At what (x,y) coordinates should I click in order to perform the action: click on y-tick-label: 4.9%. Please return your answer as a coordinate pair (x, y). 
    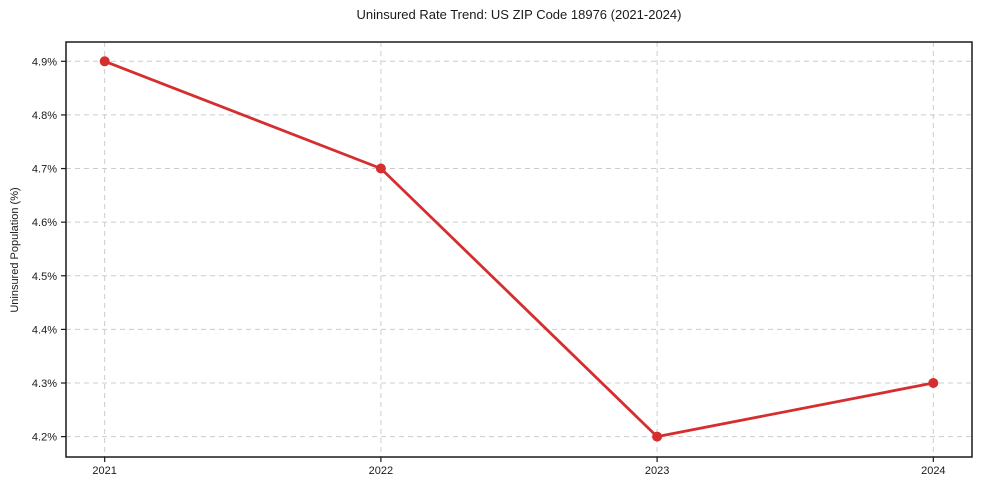
    Looking at the image, I should click on (44, 62).